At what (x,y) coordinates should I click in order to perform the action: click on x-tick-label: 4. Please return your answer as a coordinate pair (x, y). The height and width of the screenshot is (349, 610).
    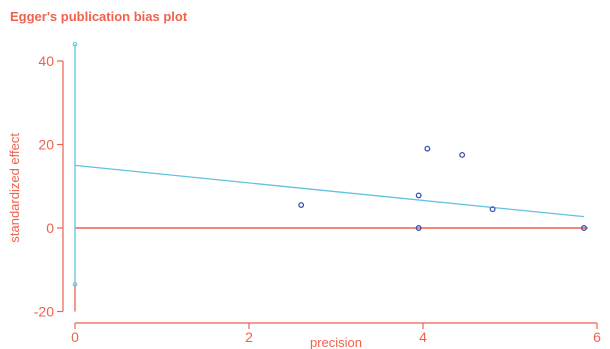
    Looking at the image, I should click on (423, 337).